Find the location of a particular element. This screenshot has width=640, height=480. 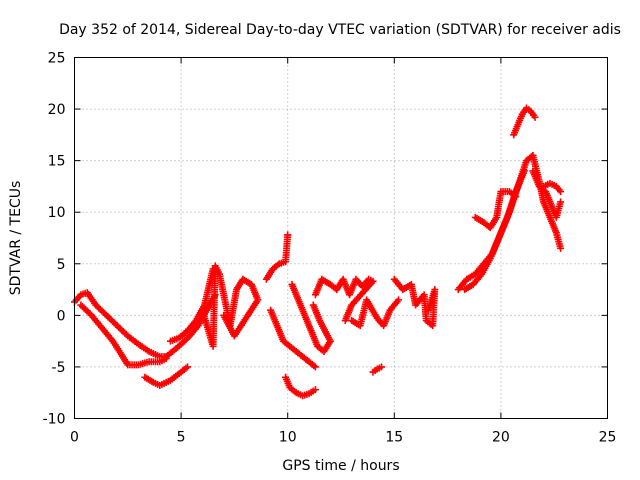

y-tick-label: -10 is located at coordinates (54, 420).